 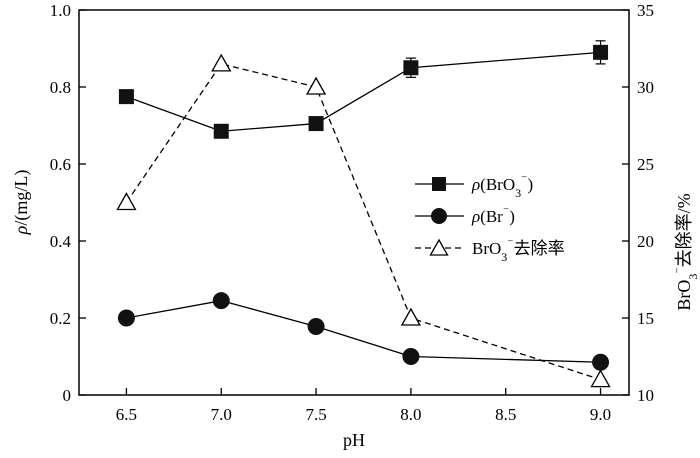 What do you see at coordinates (645, 318) in the screenshot?
I see `right-y-tick-label: 15` at bounding box center [645, 318].